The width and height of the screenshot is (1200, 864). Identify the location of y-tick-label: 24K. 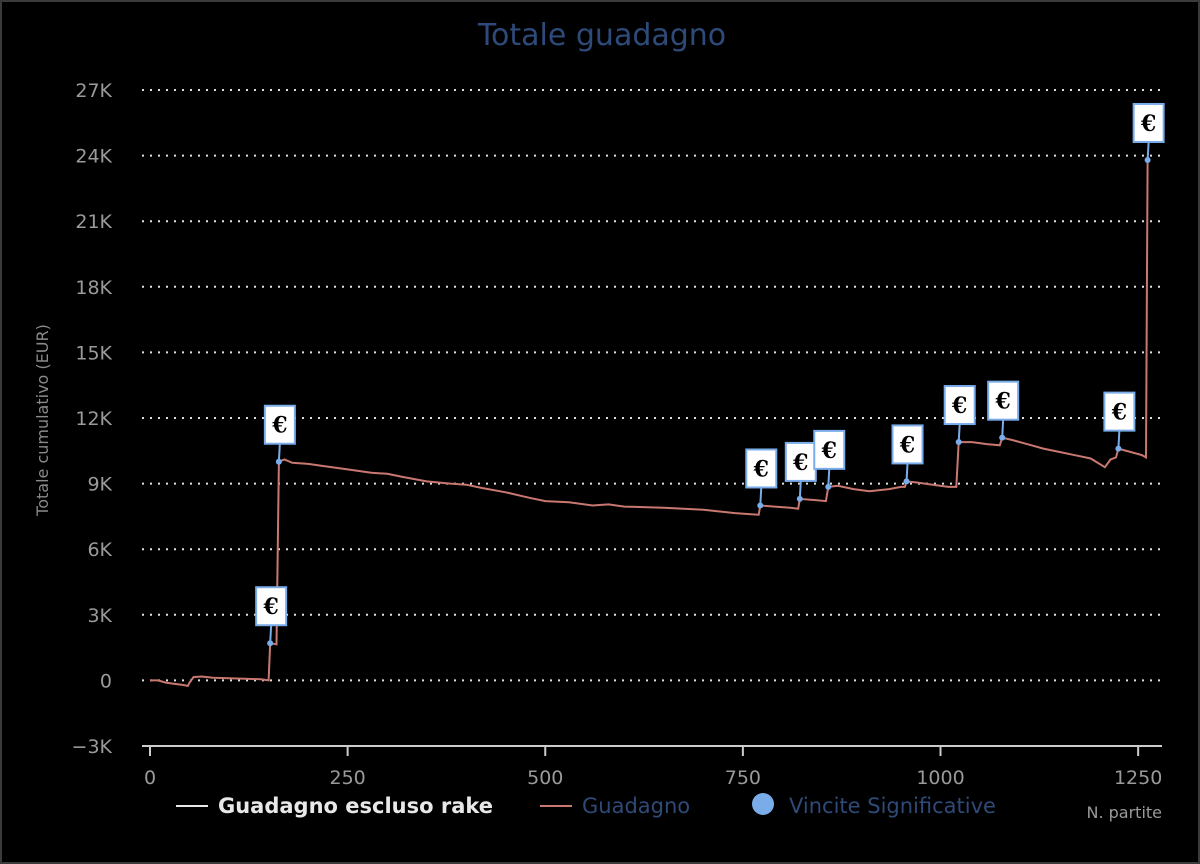
(93, 157).